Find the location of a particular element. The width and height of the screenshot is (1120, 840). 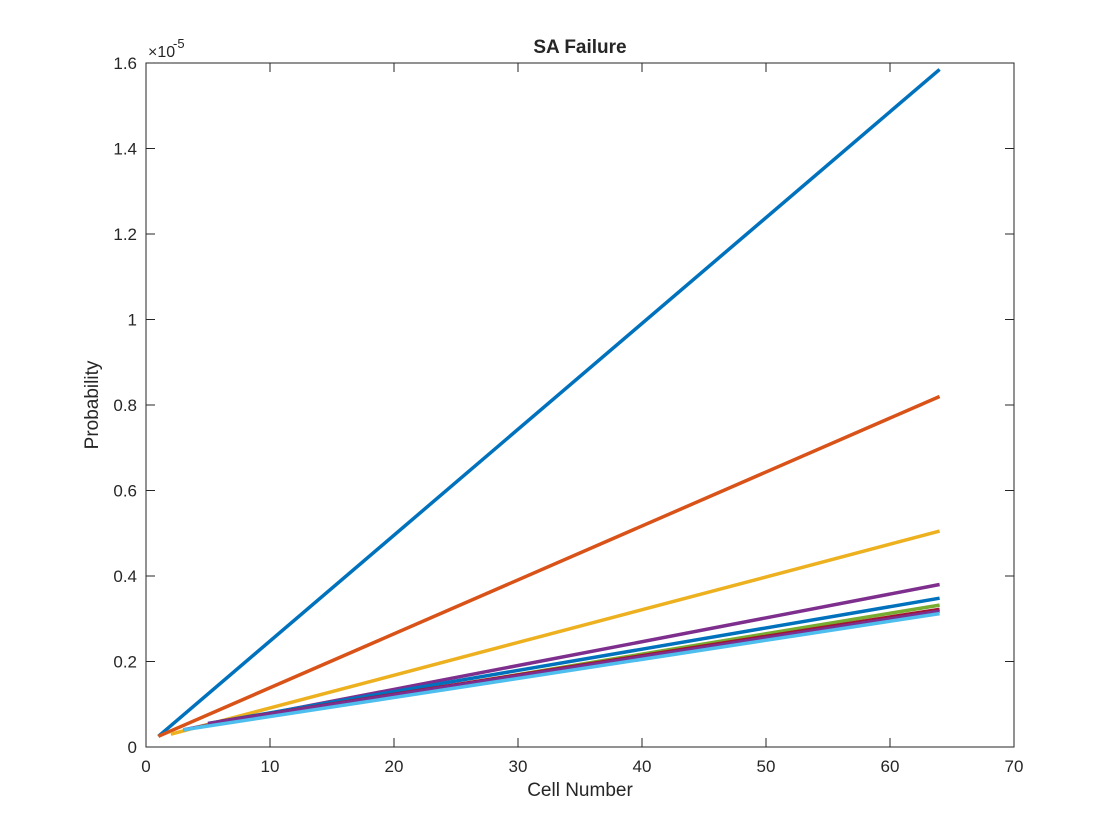

y-axis-label: Probability is located at coordinates (92, 404).